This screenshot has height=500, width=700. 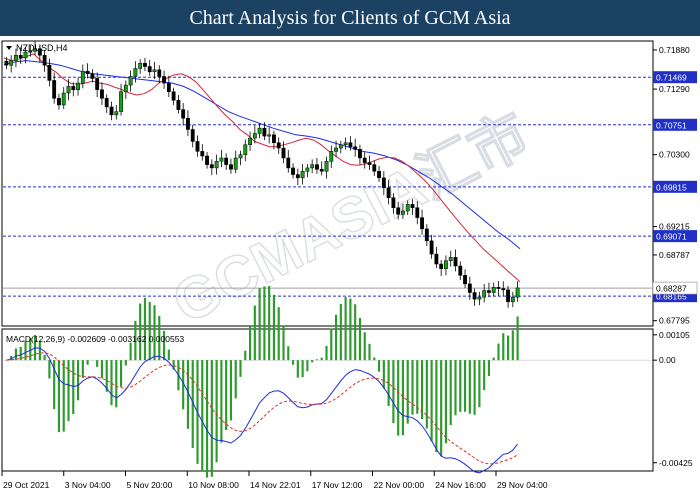 What do you see at coordinates (522, 485) in the screenshot?
I see `time-tick-label: 29 Nov 04:00` at bounding box center [522, 485].